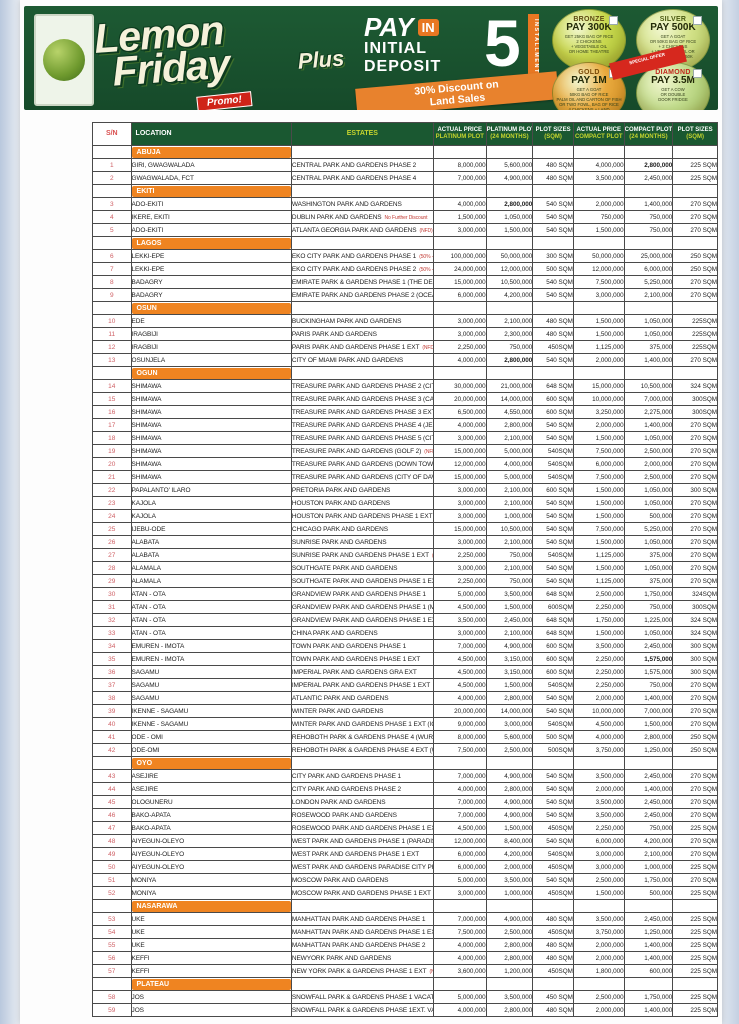 The image size is (739, 1024). I want to click on compact-plot-price: 1,400,000, so click(648, 1010).